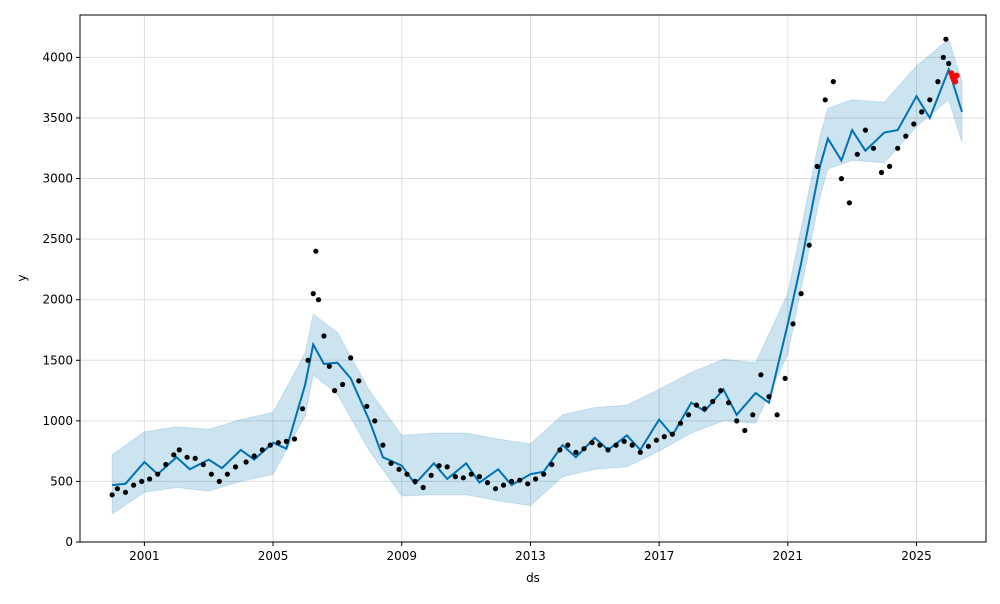 The image size is (1000, 604). I want to click on y-tick-label: 2500, so click(57, 239).